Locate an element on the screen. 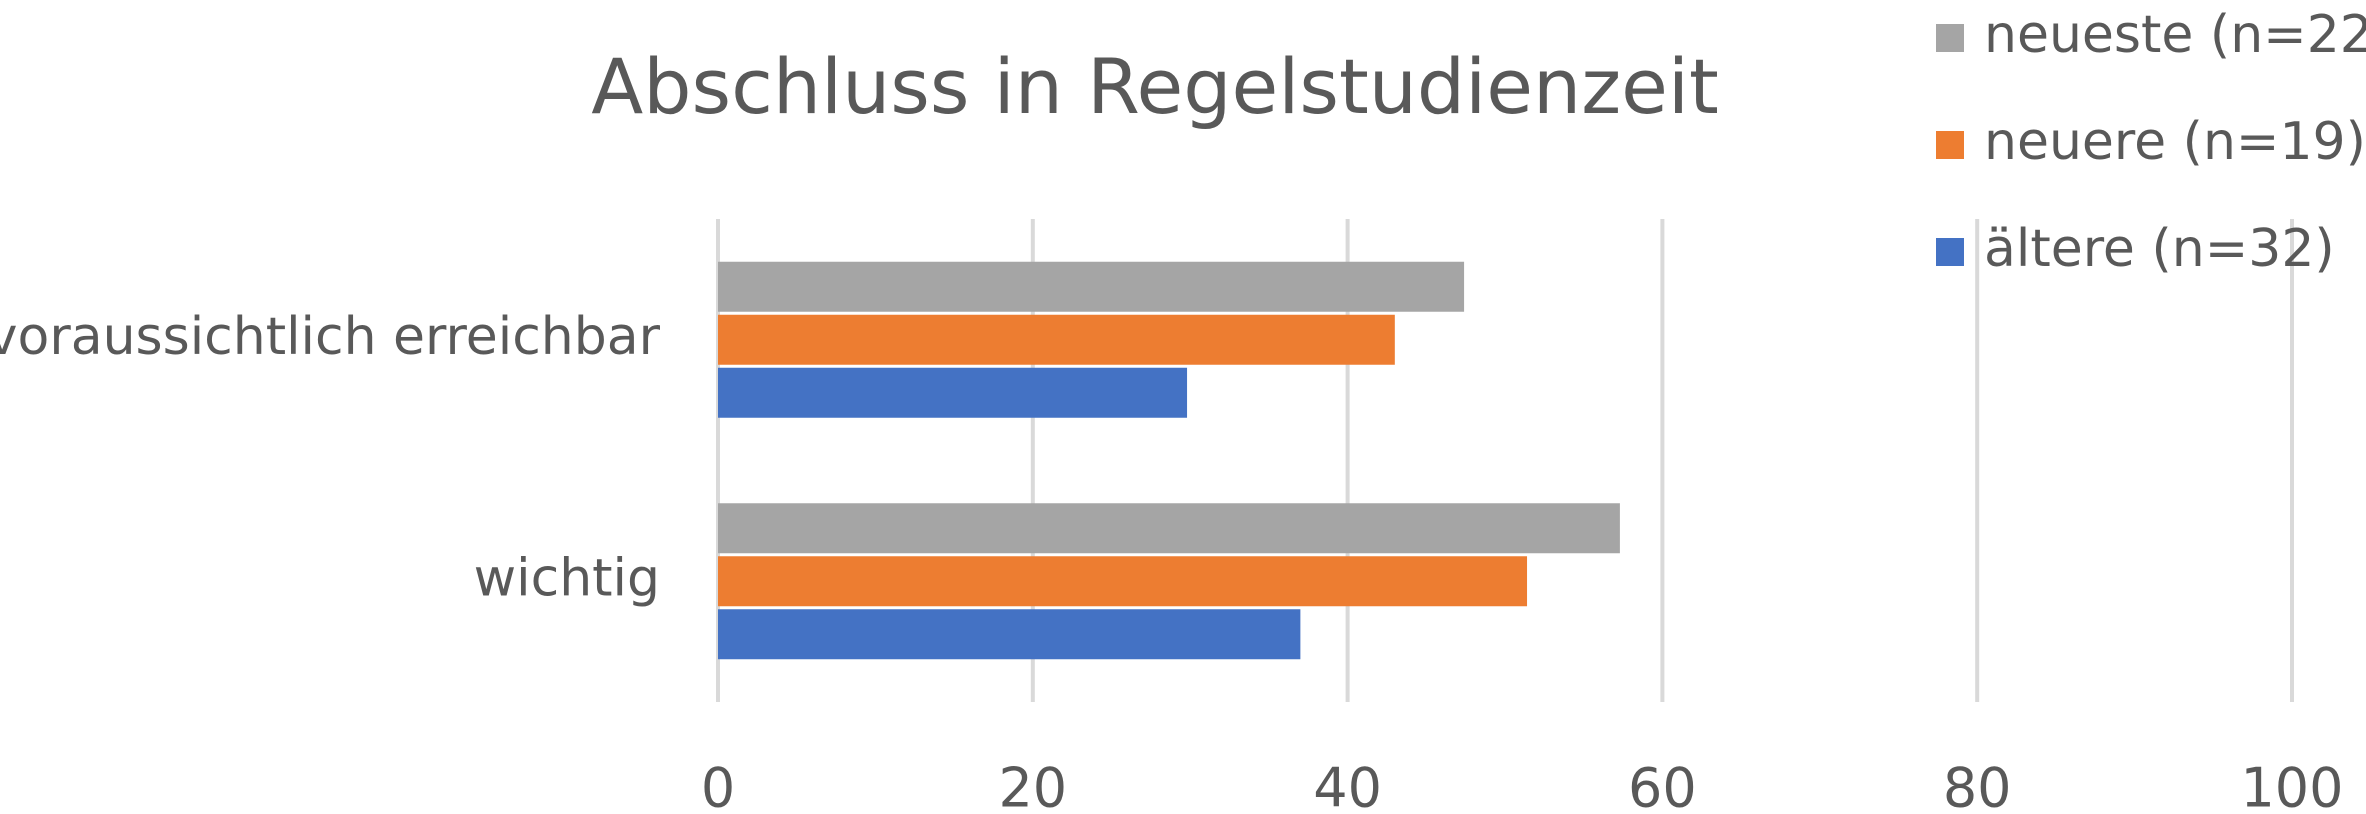  x-tick-label: 100 is located at coordinates (2291, 785).